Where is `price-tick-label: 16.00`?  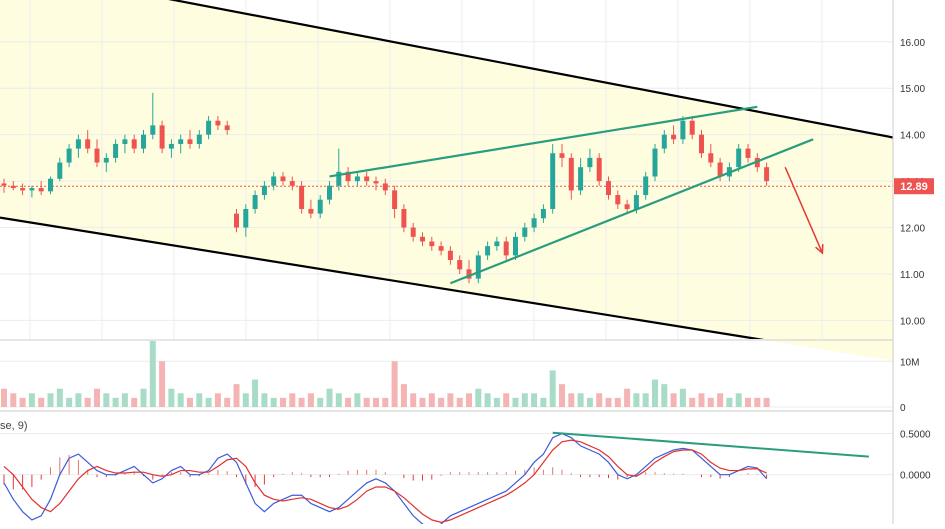
price-tick-label: 16.00 is located at coordinates (912, 43).